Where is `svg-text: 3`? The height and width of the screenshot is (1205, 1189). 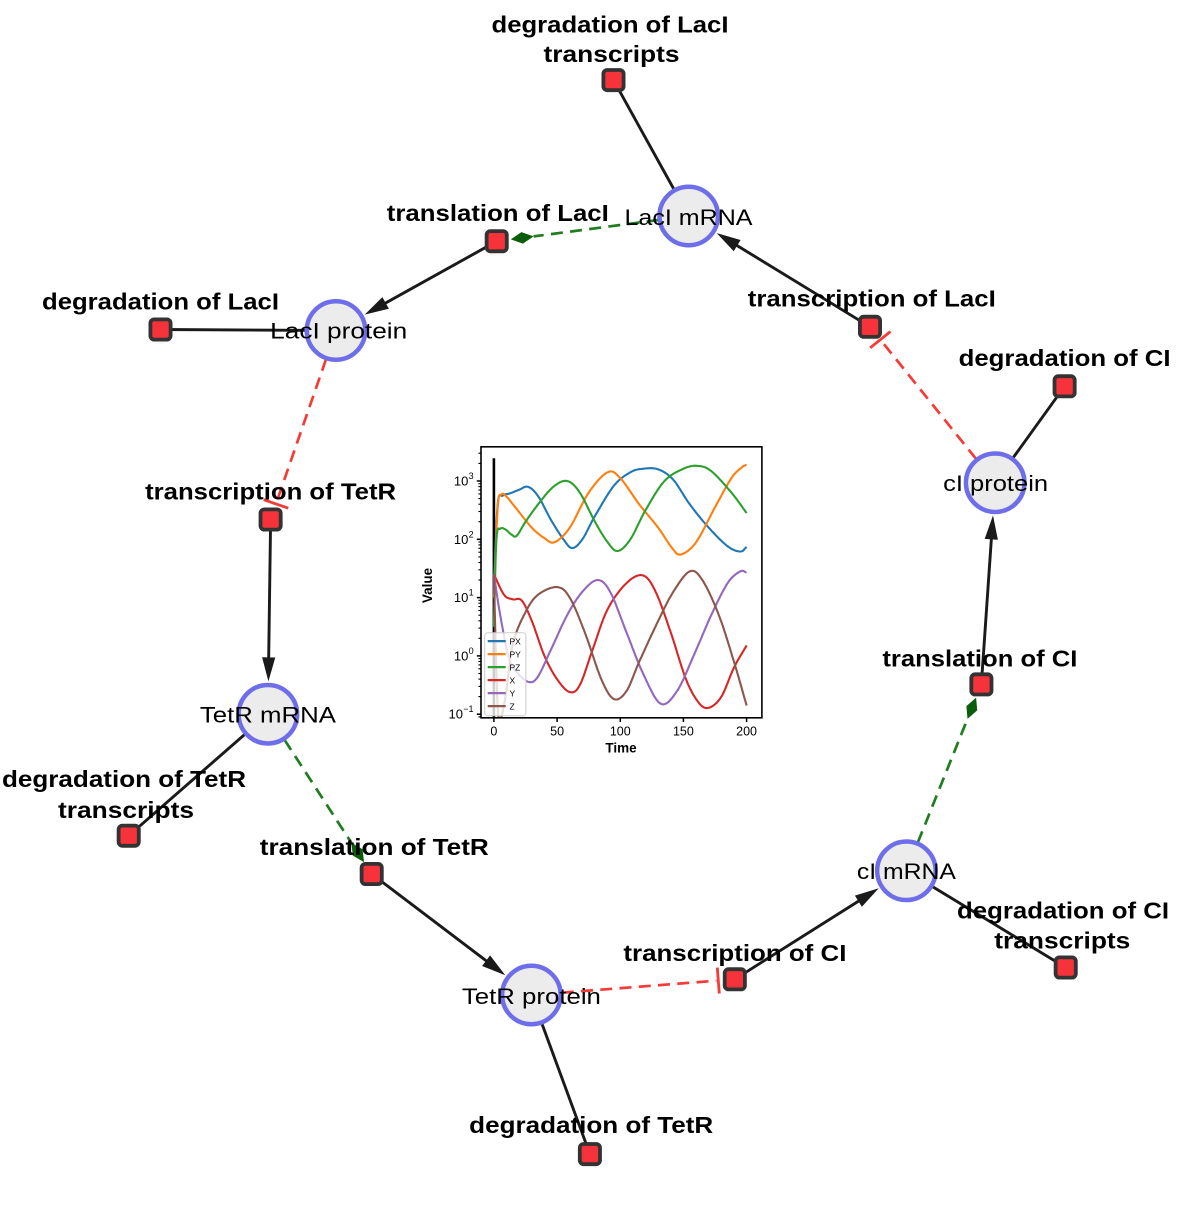 svg-text: 3 is located at coordinates (471, 476).